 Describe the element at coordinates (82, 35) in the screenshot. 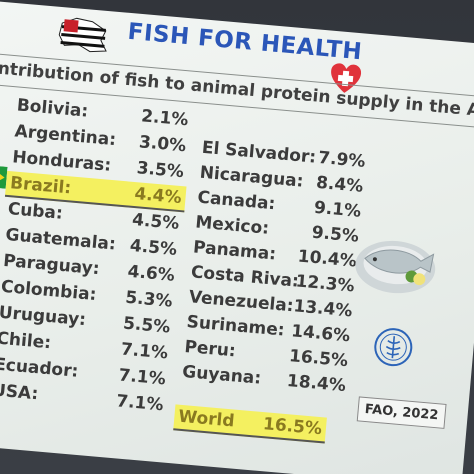

I see `sao-paulo-flag-map-icon` at that location.